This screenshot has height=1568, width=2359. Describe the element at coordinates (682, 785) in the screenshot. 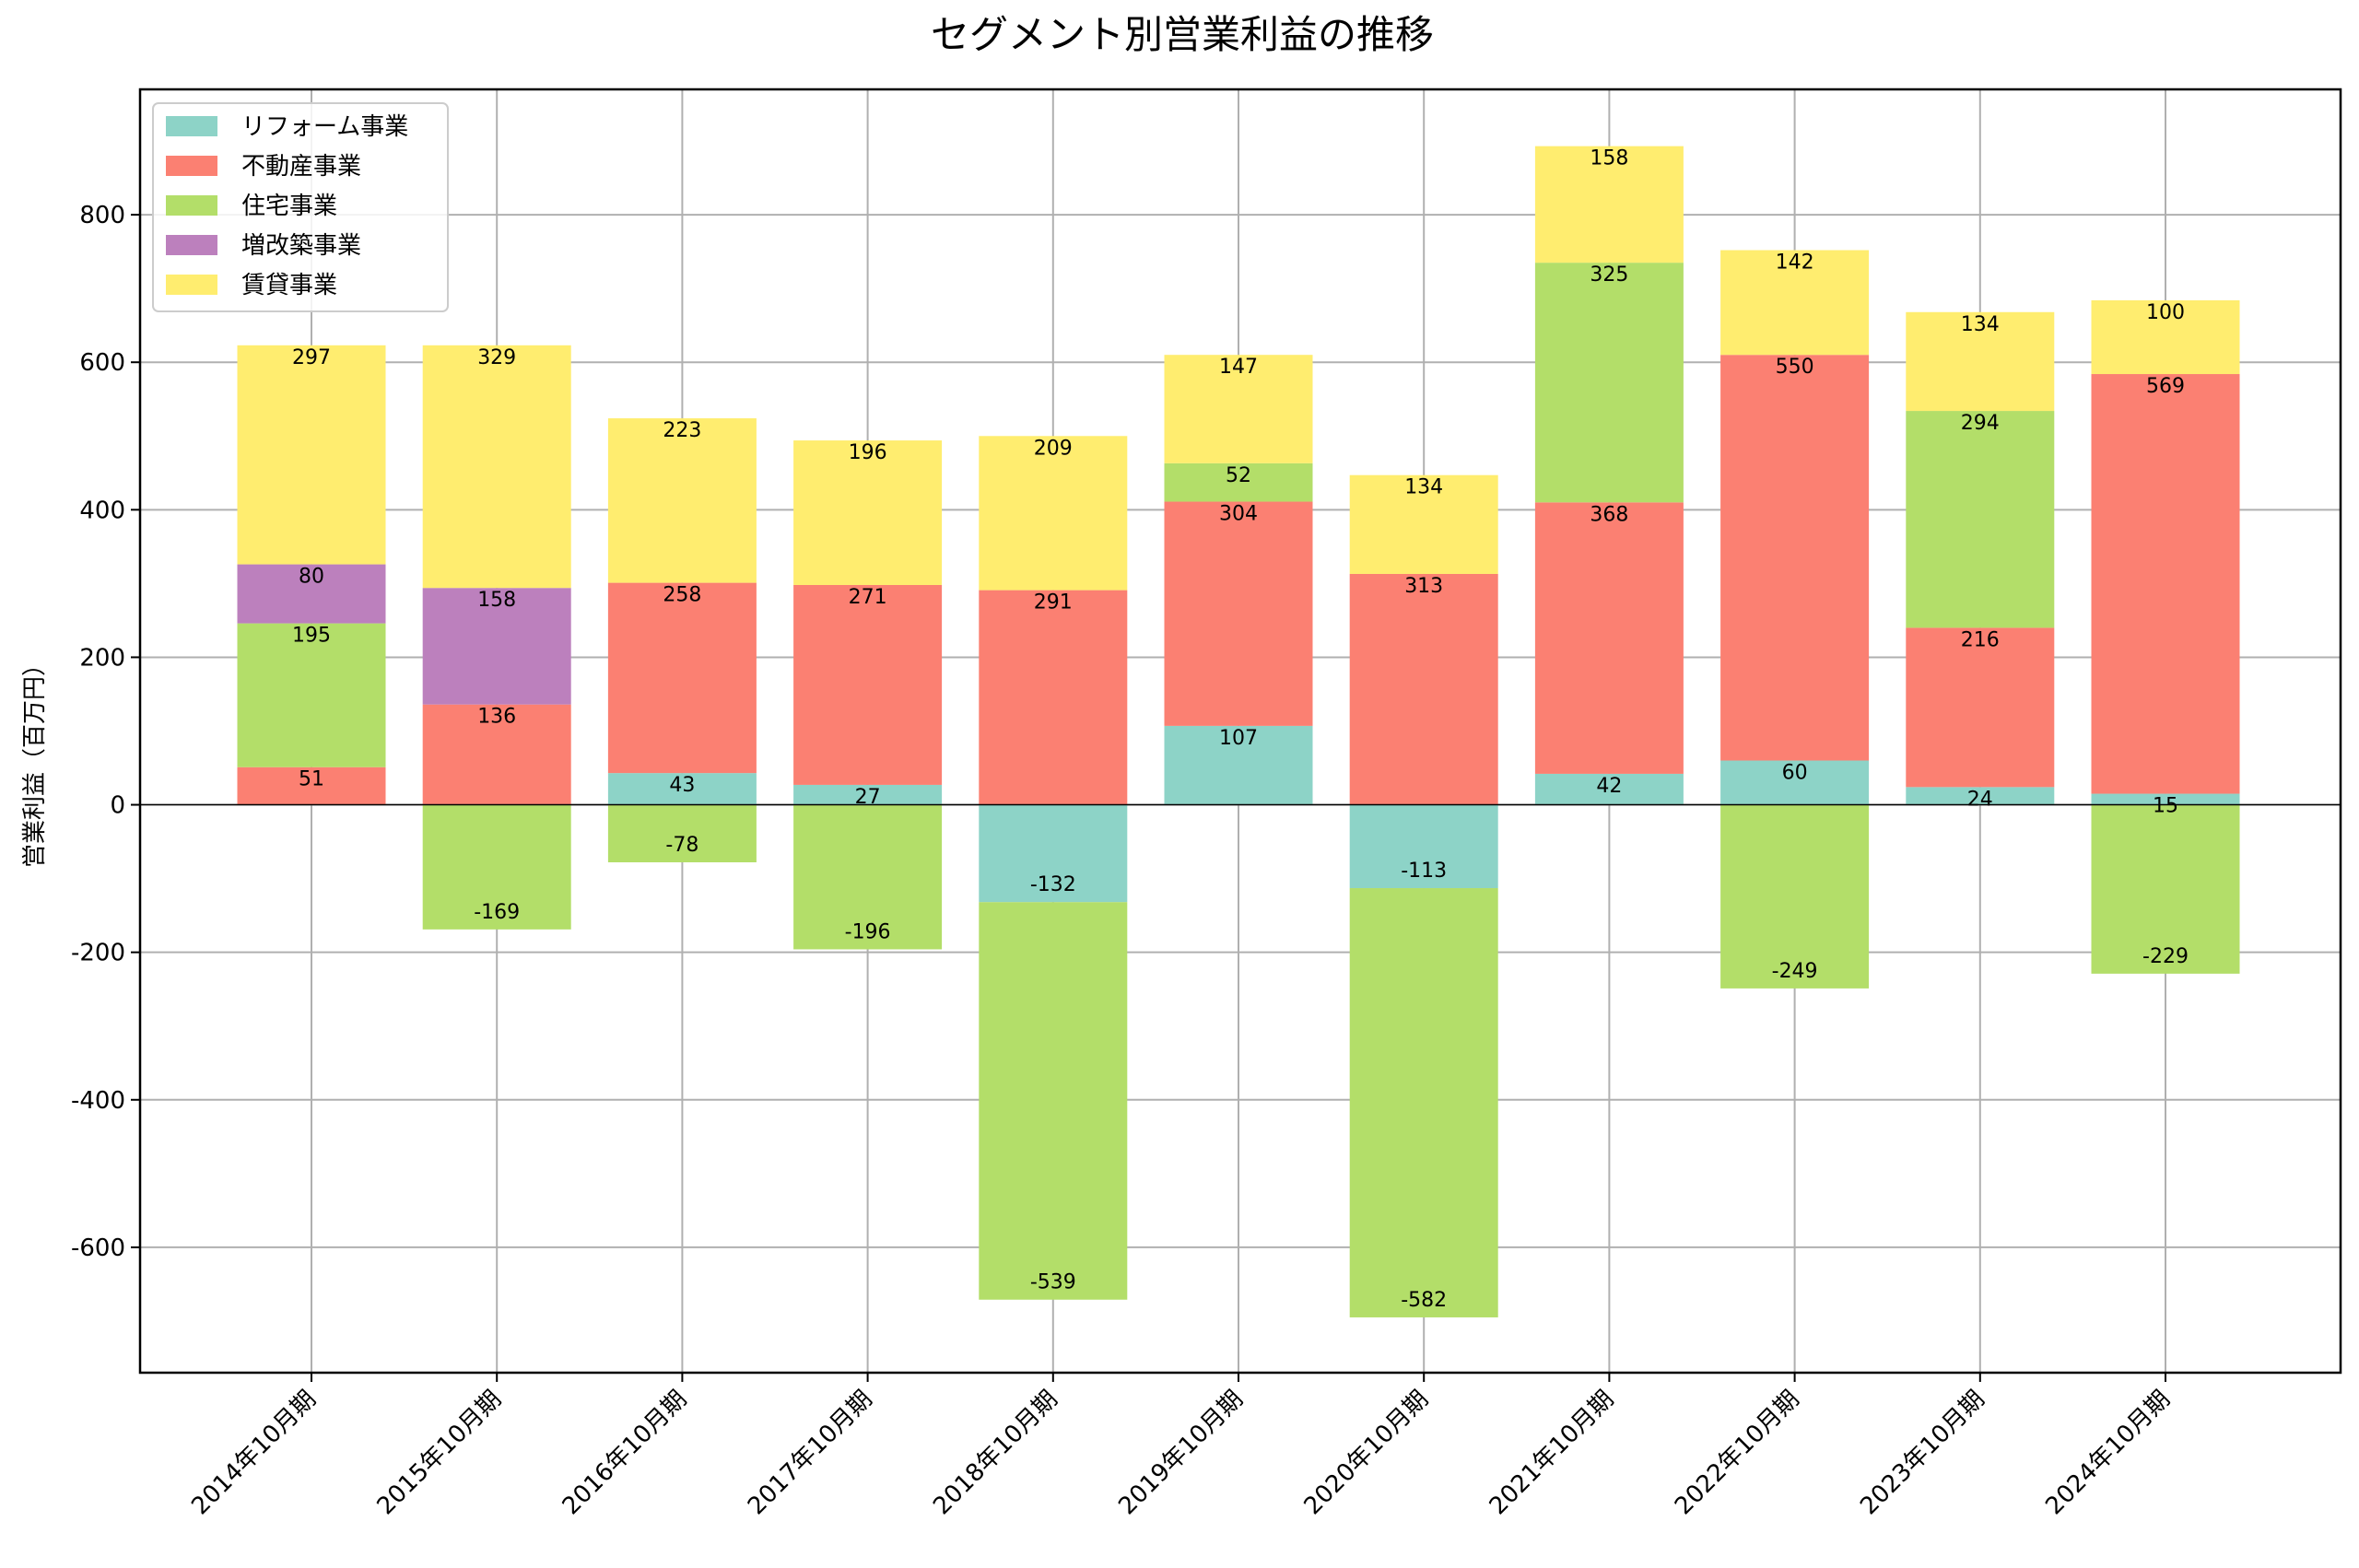

I see `bar-value-label: 43` at that location.